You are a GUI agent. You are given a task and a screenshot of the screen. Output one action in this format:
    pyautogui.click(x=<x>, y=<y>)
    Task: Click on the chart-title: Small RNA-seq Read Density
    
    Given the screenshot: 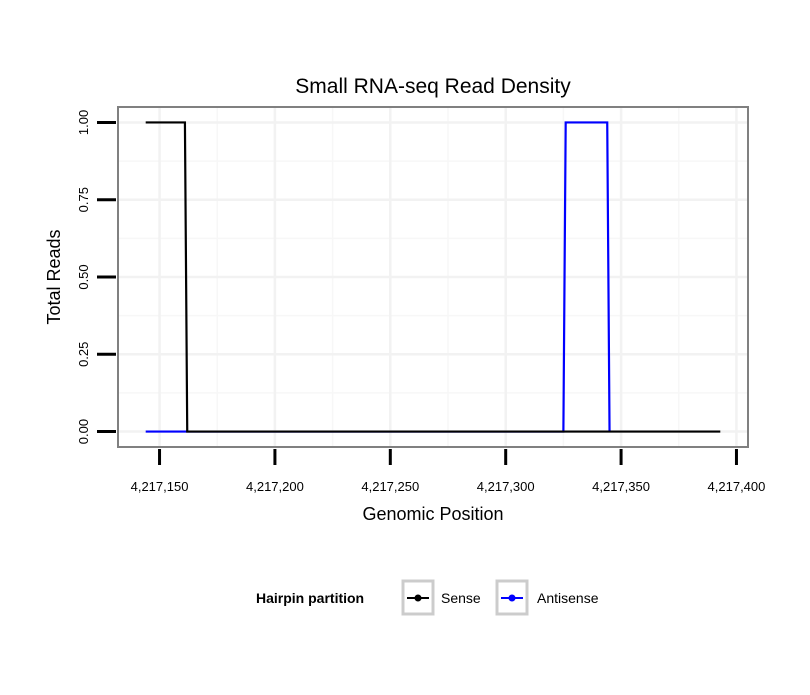 What is the action you would take?
    pyautogui.click(x=433, y=86)
    